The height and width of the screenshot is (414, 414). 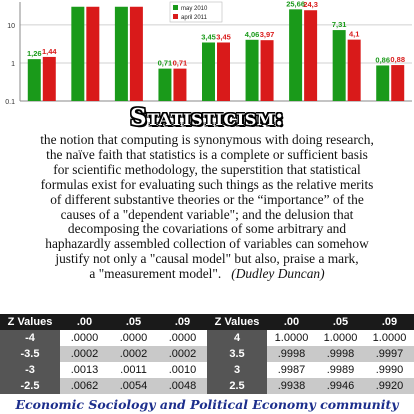 What do you see at coordinates (11, 26) in the screenshot?
I see `y-tick-label: 10` at bounding box center [11, 26].